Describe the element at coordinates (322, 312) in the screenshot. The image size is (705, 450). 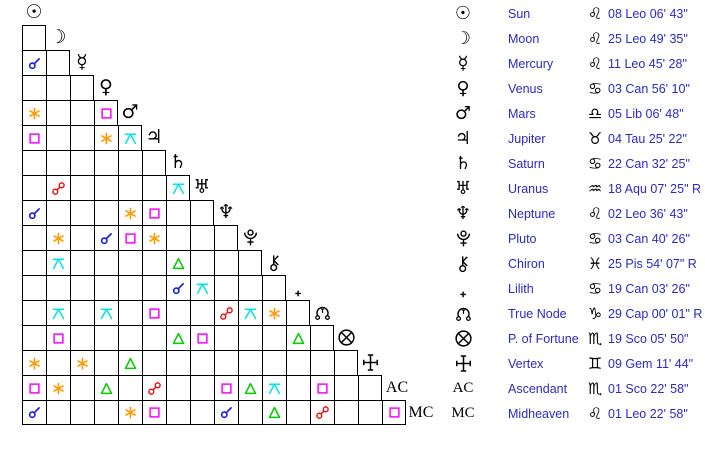
I see `truenode-icon` at that location.